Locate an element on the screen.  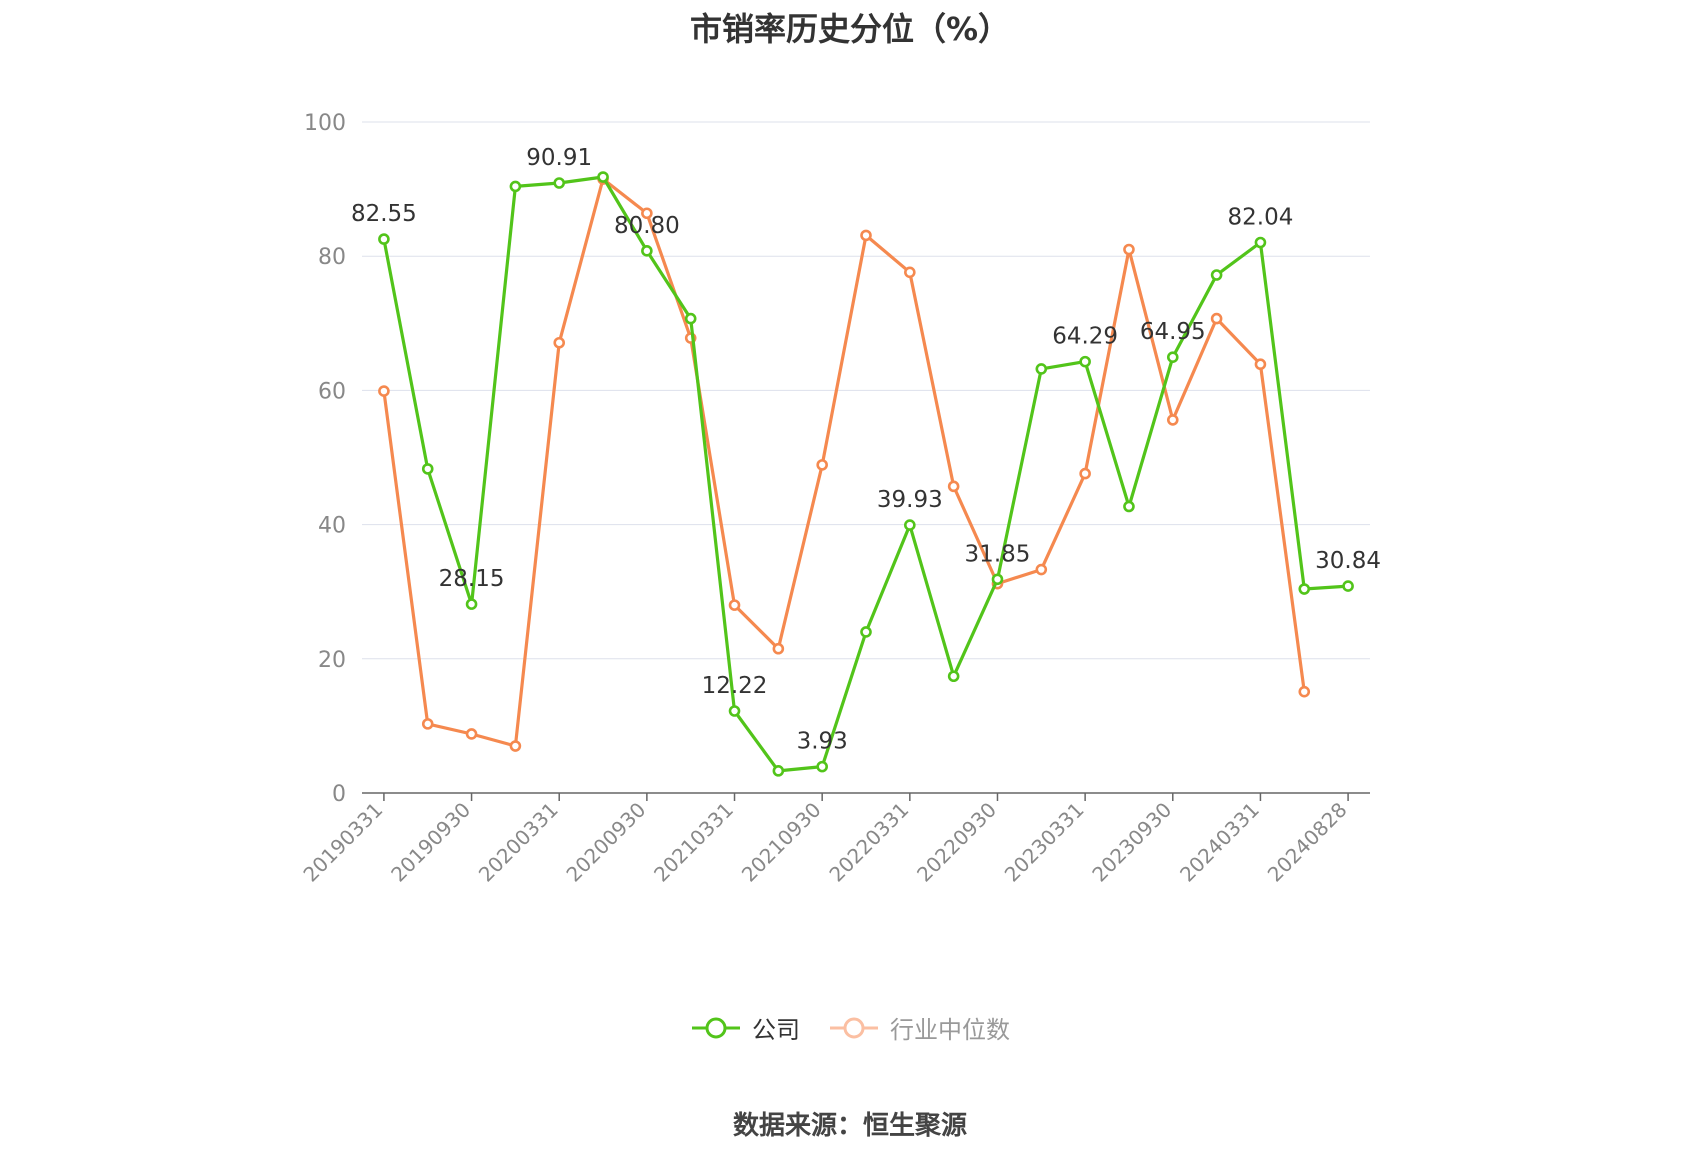
x-tick-label: 20220930 is located at coordinates (956, 842).